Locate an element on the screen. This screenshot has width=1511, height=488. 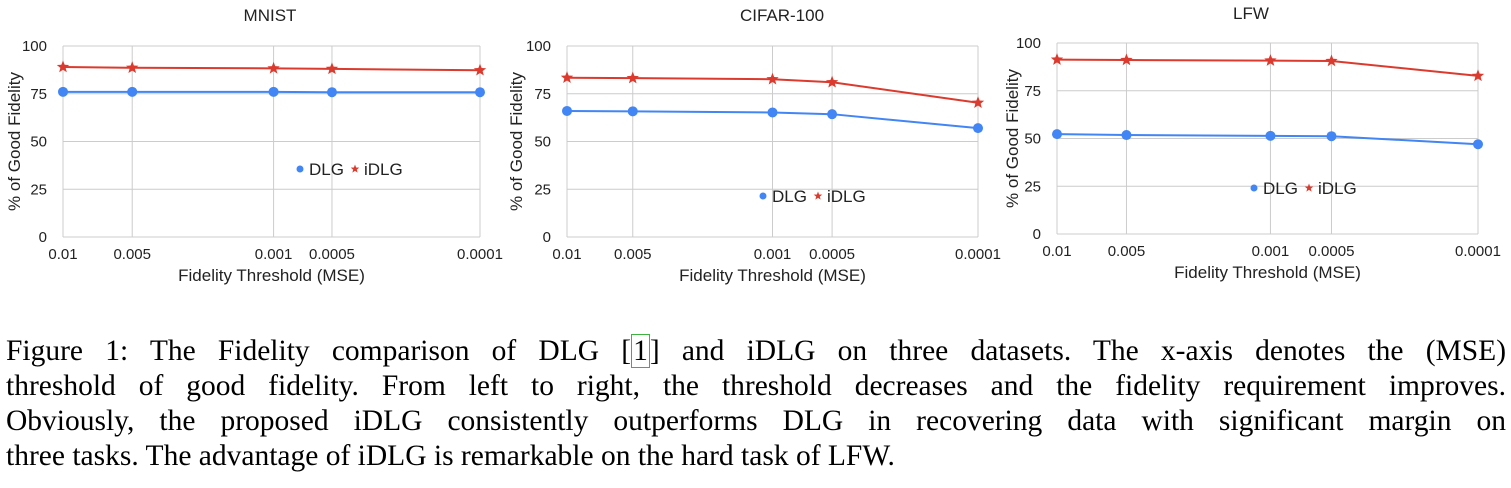
chart-title: CIFAR-100 is located at coordinates (782, 15).